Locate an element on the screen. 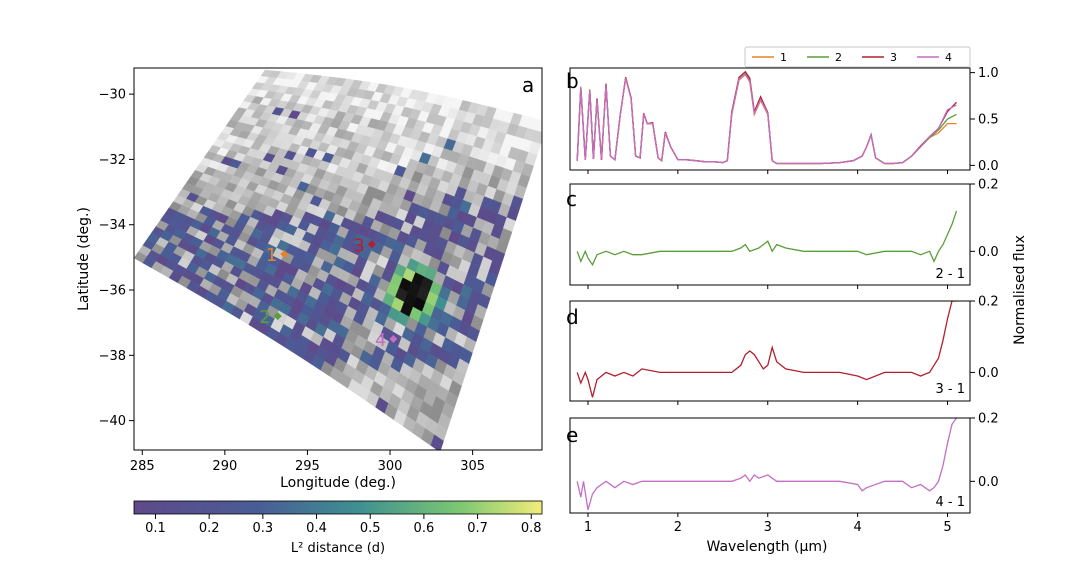 The width and height of the screenshot is (1080, 576). panel-label-d: d is located at coordinates (572, 317).